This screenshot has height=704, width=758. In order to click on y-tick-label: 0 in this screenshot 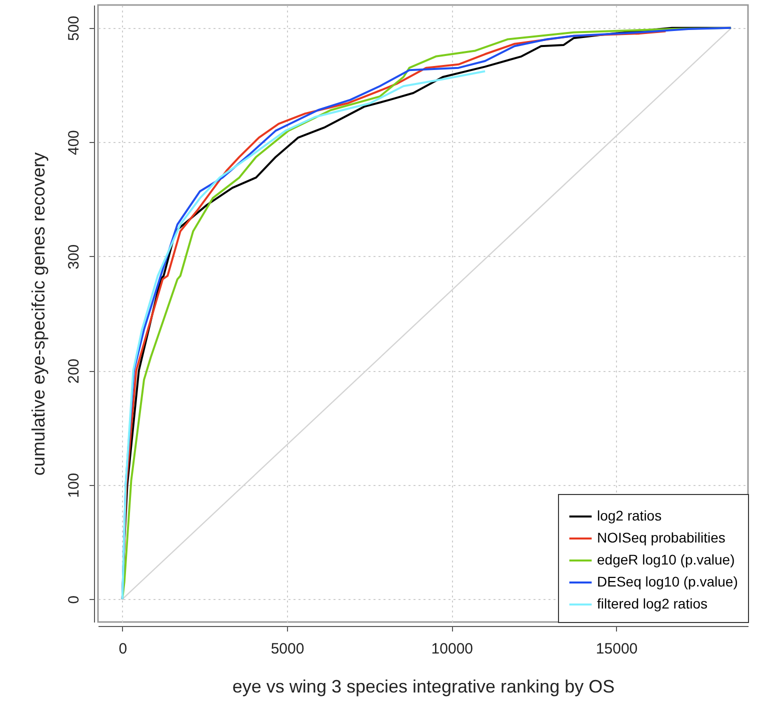, I will do `click(74, 599)`.